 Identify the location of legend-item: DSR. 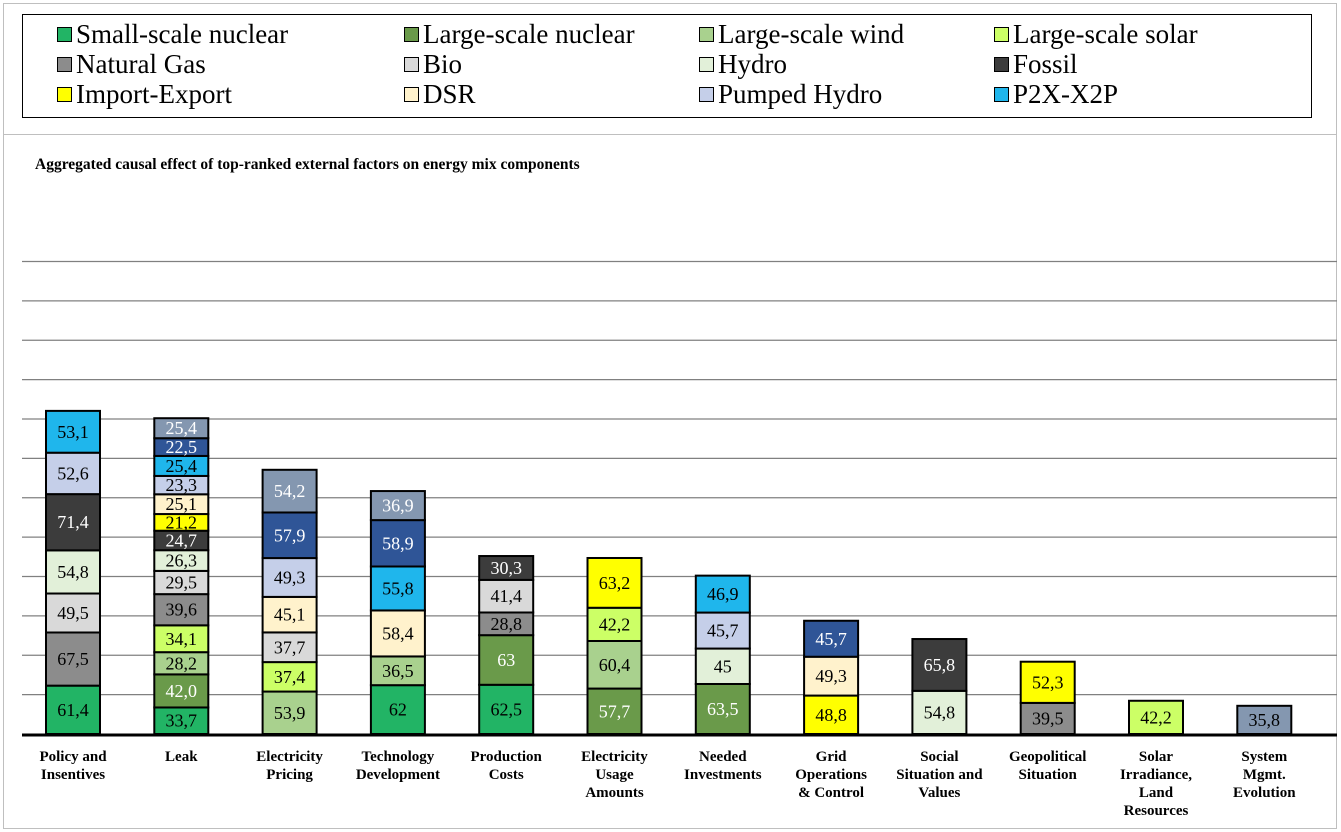
(440, 94).